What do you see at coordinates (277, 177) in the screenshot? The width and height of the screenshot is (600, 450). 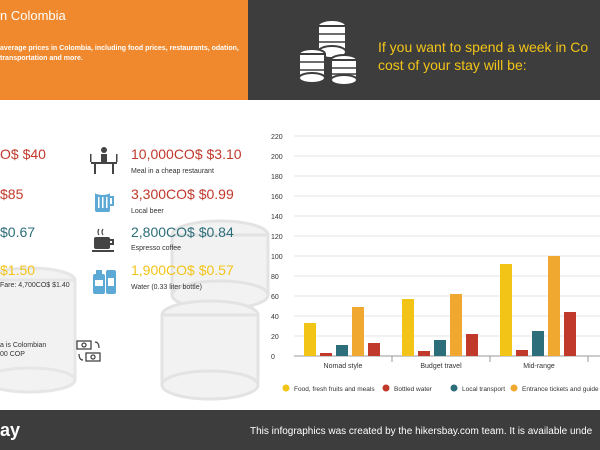 I see `y-tick-label: 180` at bounding box center [277, 177].